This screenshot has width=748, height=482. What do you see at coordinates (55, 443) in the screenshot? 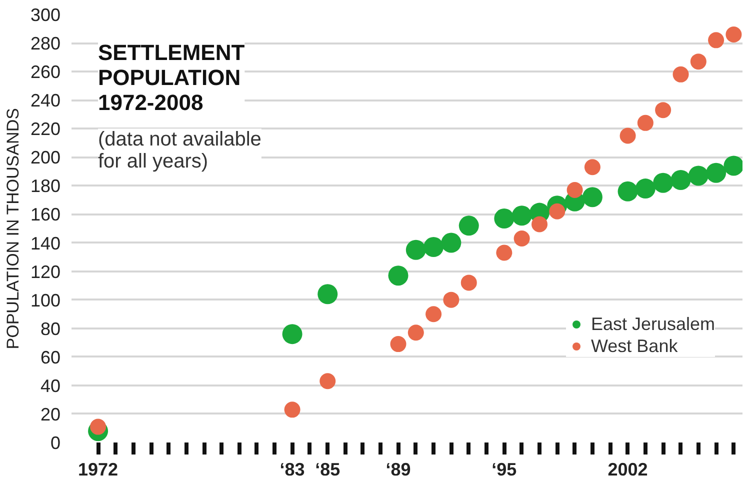
I see `y-tick-label: 0` at bounding box center [55, 443].